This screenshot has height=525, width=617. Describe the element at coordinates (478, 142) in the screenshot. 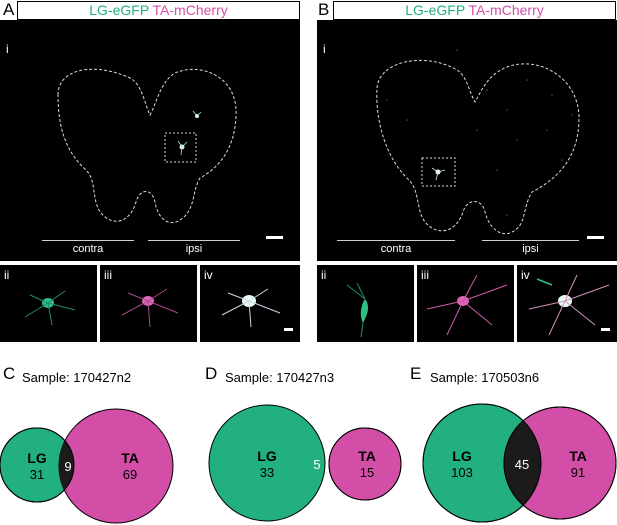

I see `panel-b-spinal-outline` at that location.